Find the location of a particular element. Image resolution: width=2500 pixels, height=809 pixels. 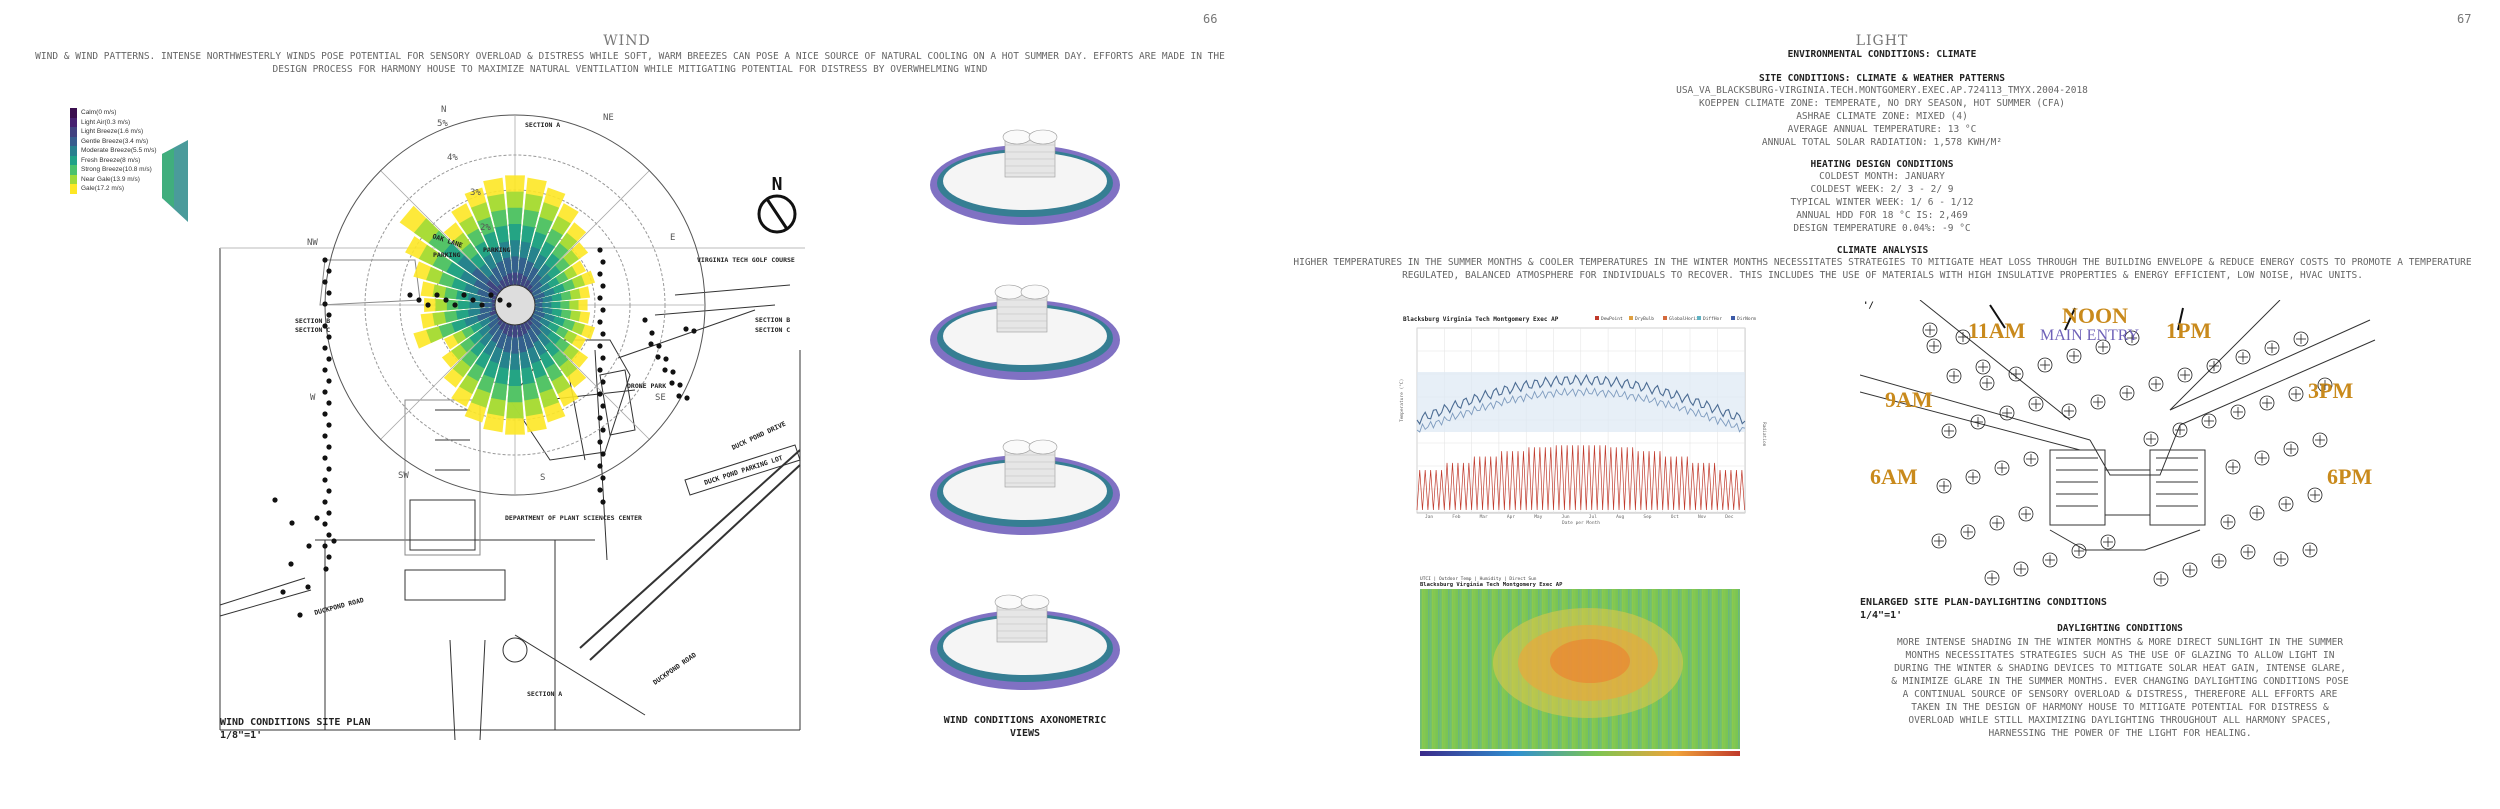

chart-month-label: Mar is located at coordinates (1484, 517).